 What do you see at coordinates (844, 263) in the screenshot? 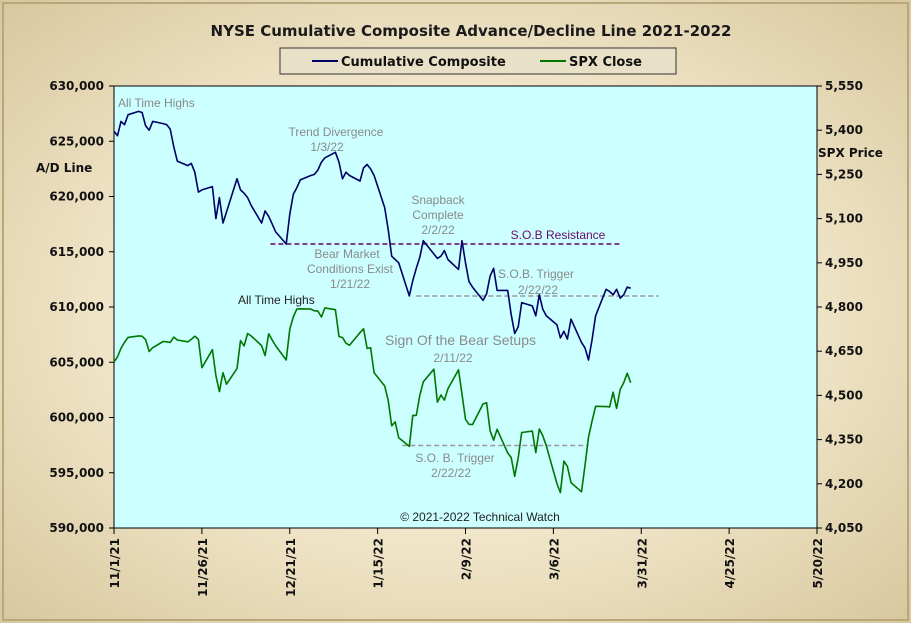
I see `right-tick-label: 4,950` at bounding box center [844, 263].